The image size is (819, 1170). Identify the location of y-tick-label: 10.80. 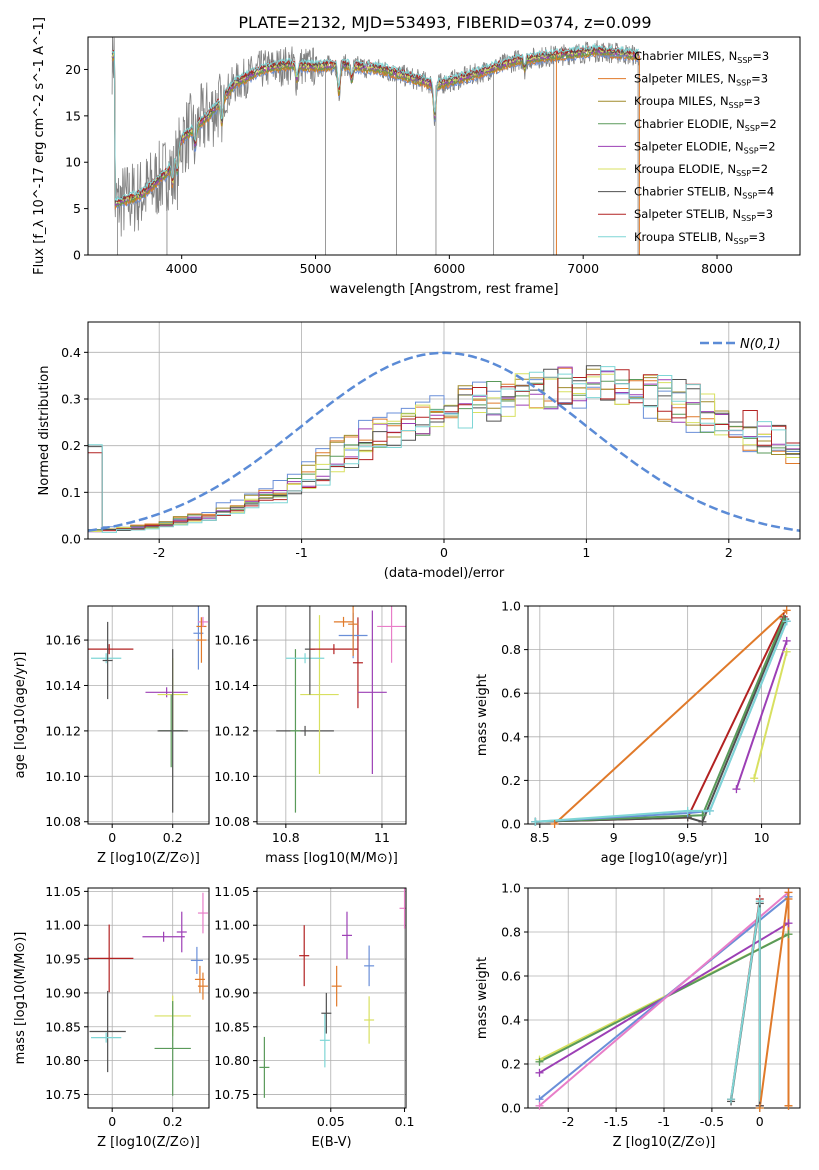
(63, 1060).